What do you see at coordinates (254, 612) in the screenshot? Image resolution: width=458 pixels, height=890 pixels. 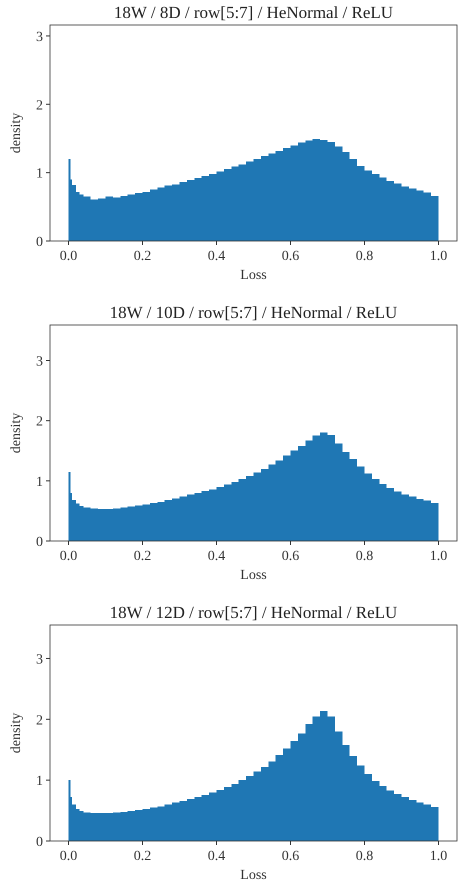 I see `chart-title: 18W / 12D / row[5:7] / HeNormal / ReLU` at bounding box center [254, 612].